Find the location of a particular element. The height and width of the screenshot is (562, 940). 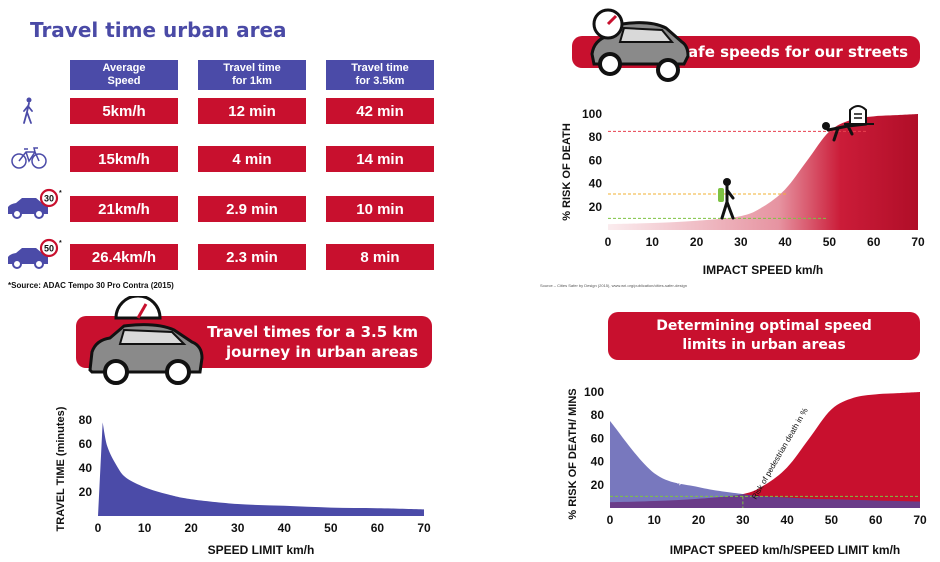

car-50-zone-icon: 50 * is located at coordinates (35, 253).